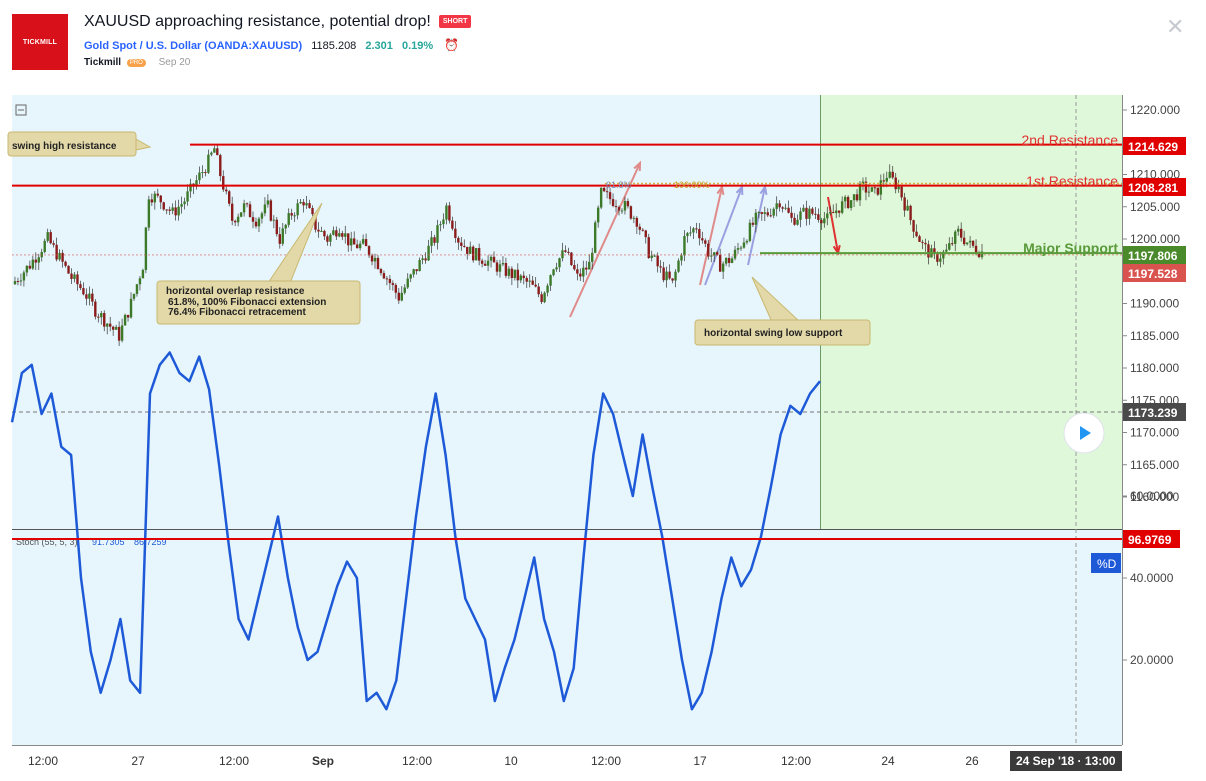  I want to click on callout-swing-low-text: horizontal swing low support, so click(773, 333).